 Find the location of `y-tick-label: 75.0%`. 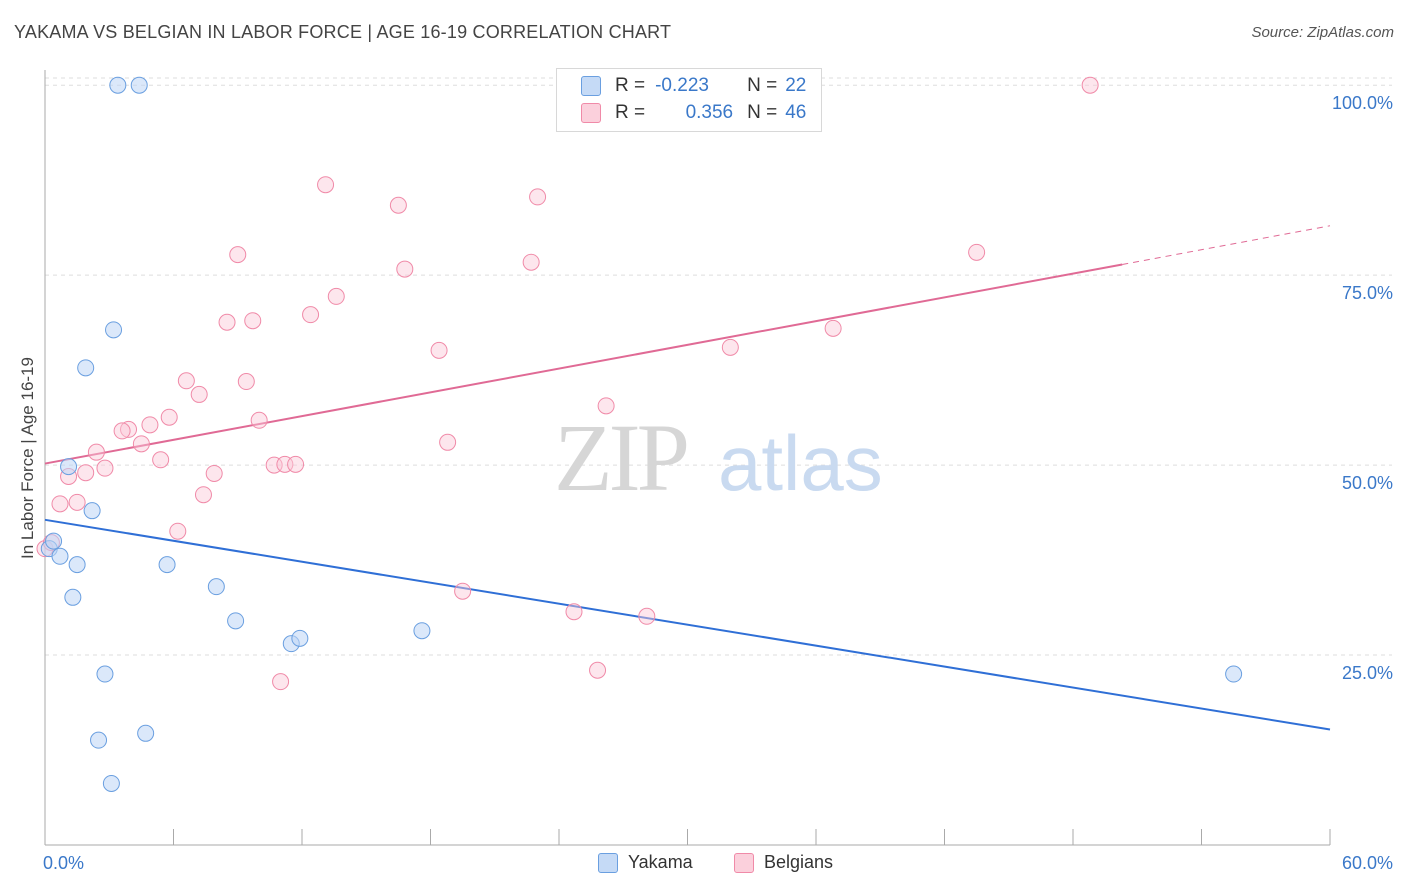

y-tick-label: 75.0% is located at coordinates (1367, 293).